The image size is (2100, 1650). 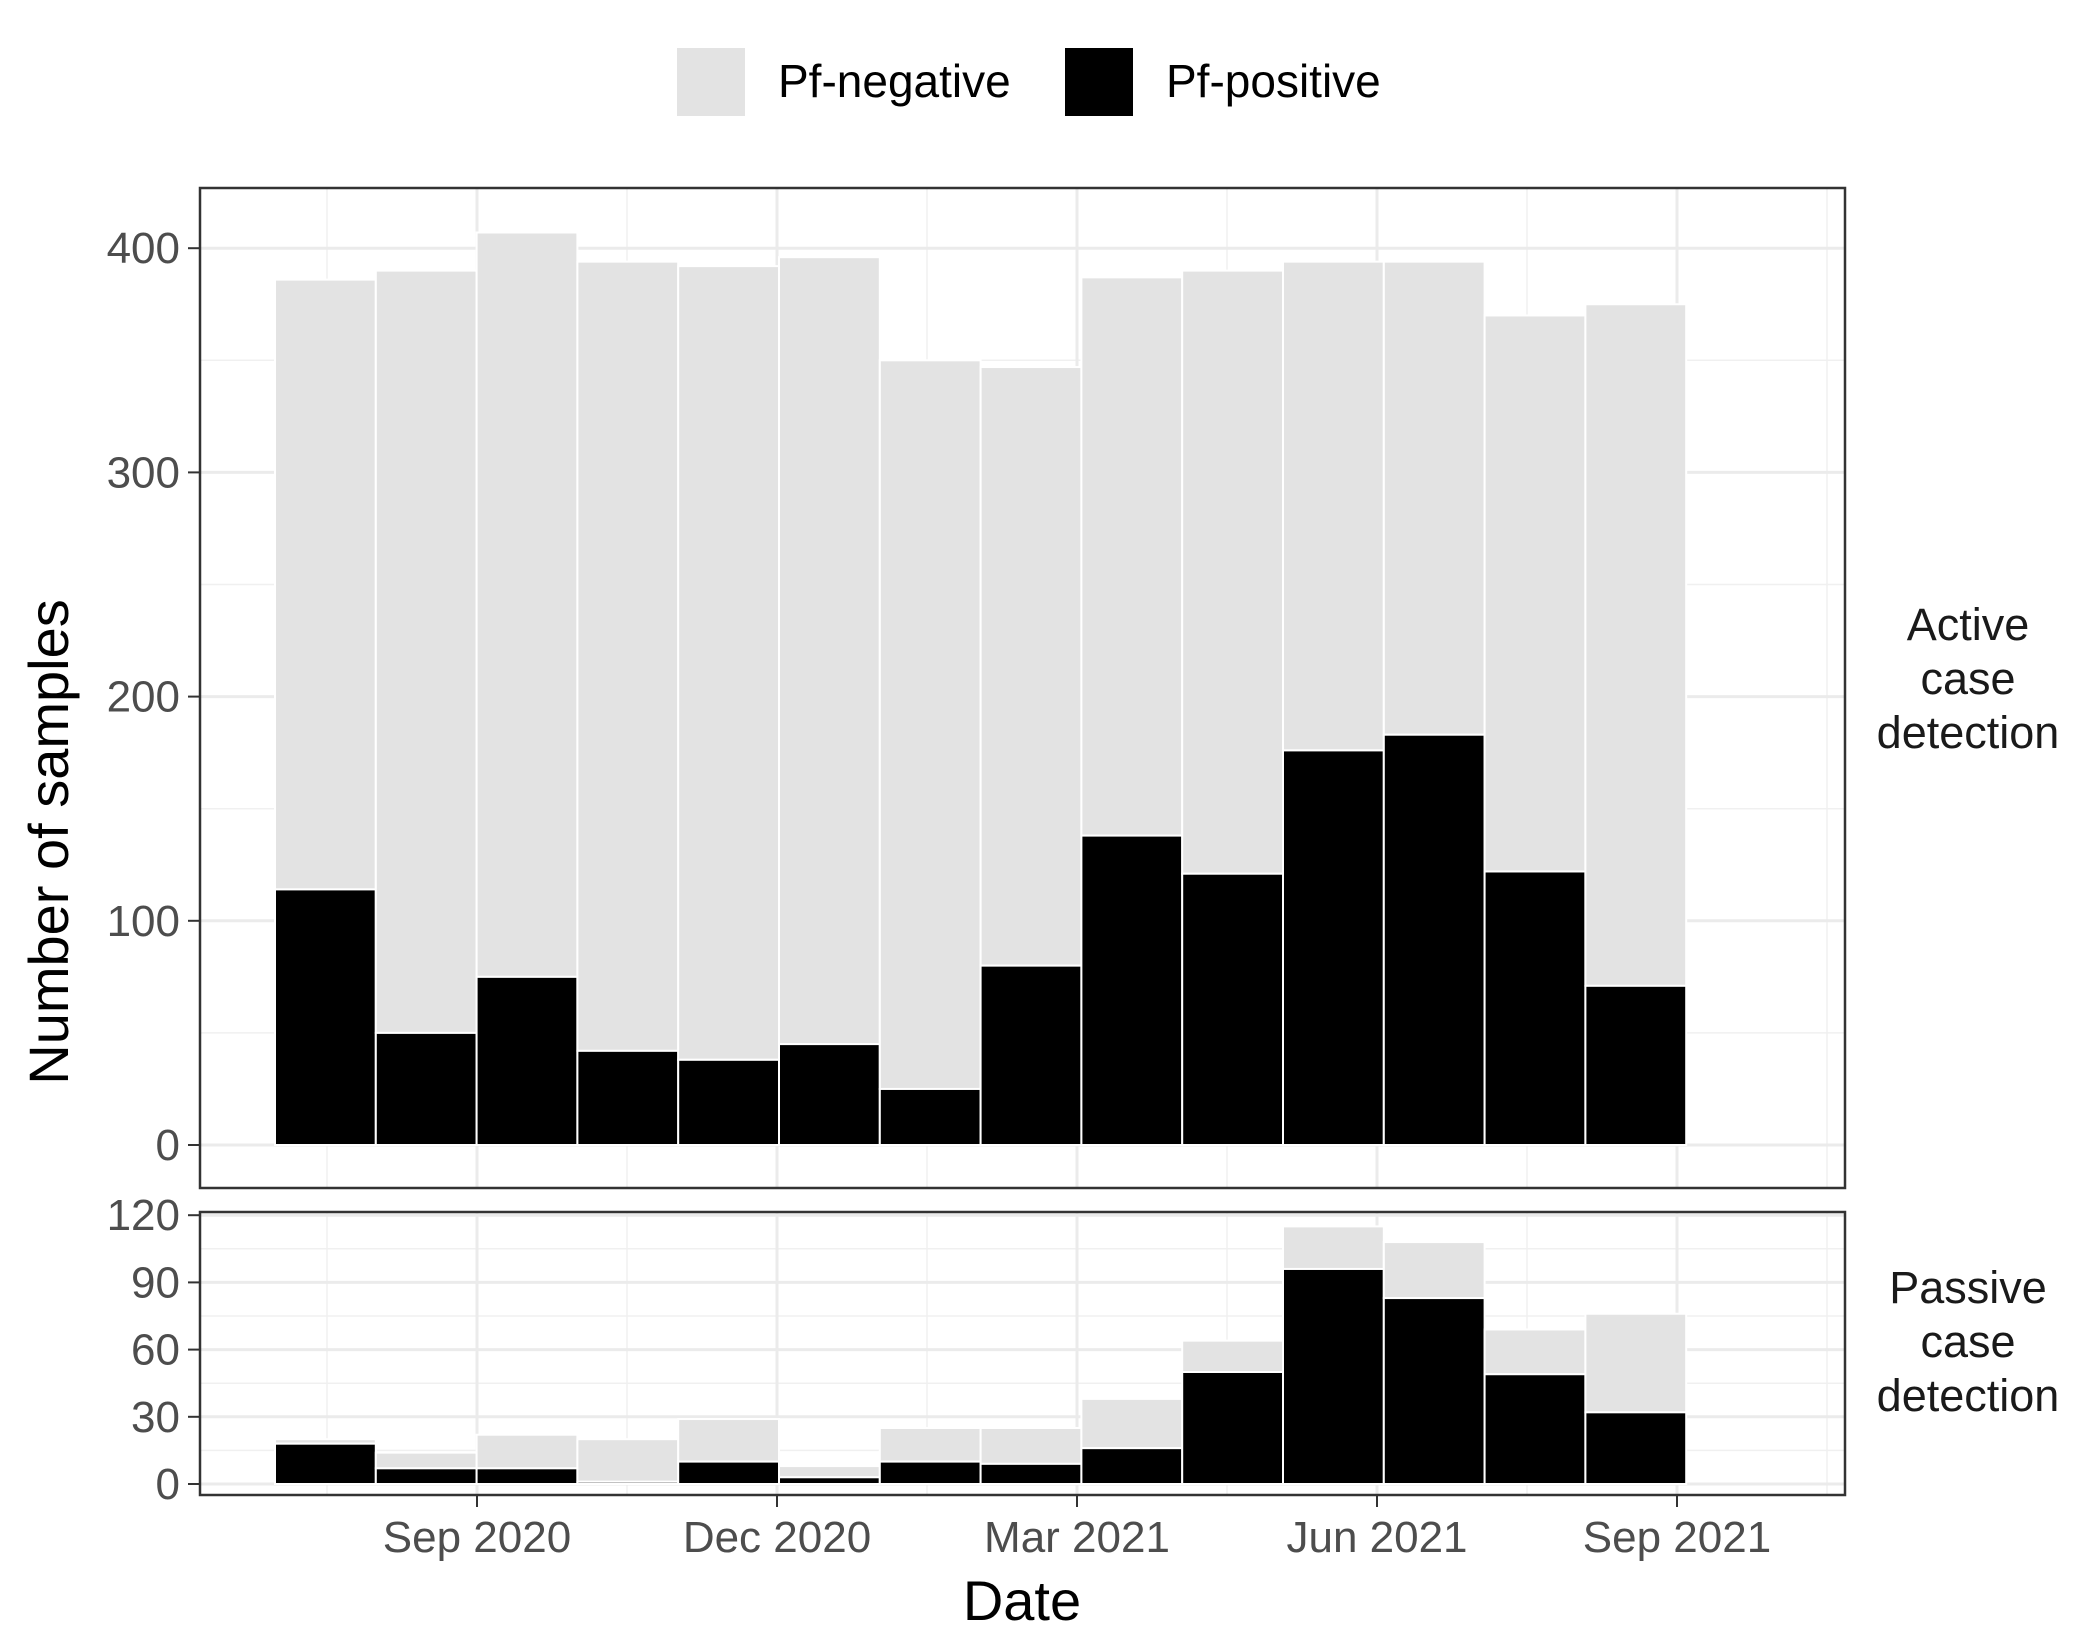 What do you see at coordinates (1029, 82) in the screenshot?
I see `legend: Pf-negative Pf-positive` at bounding box center [1029, 82].